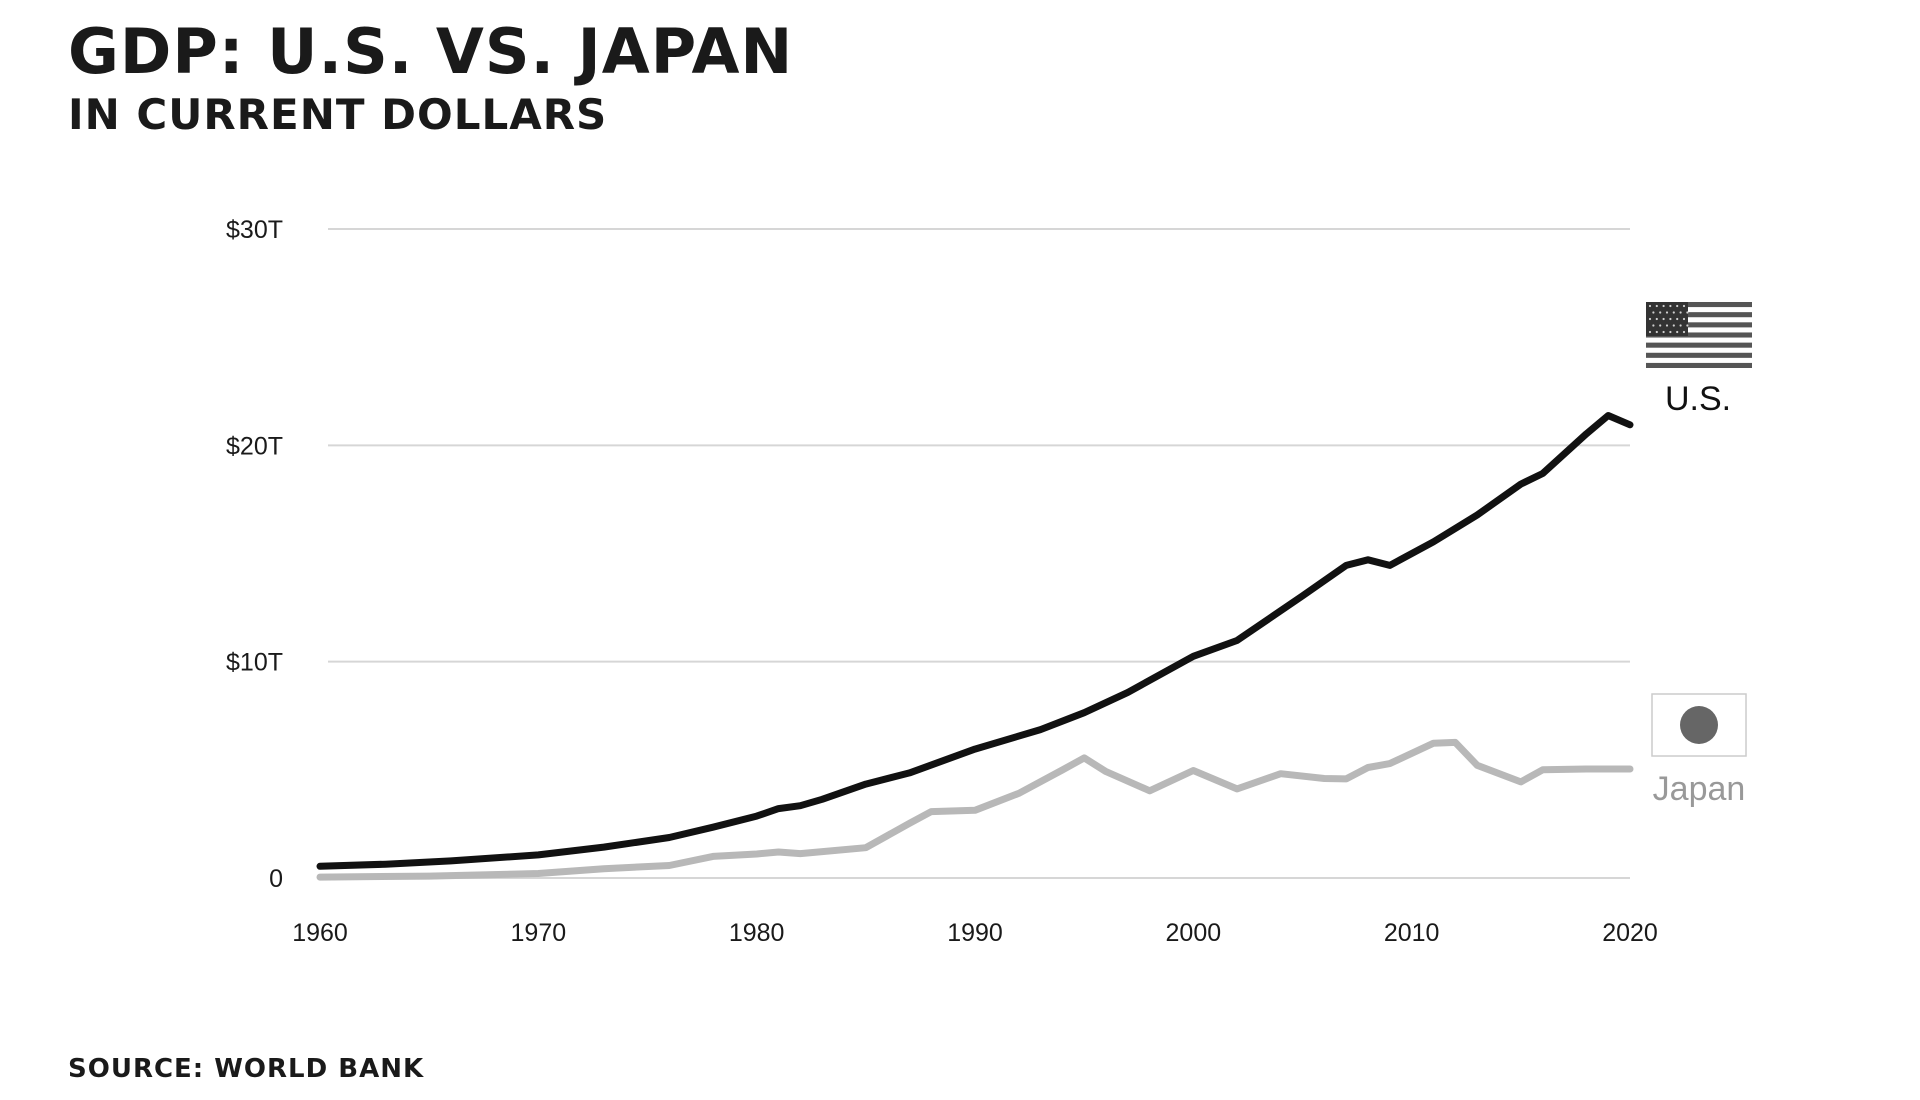 This screenshot has height=1100, width=1920. What do you see at coordinates (1412, 933) in the screenshot?
I see `x-tick-label: 2010` at bounding box center [1412, 933].